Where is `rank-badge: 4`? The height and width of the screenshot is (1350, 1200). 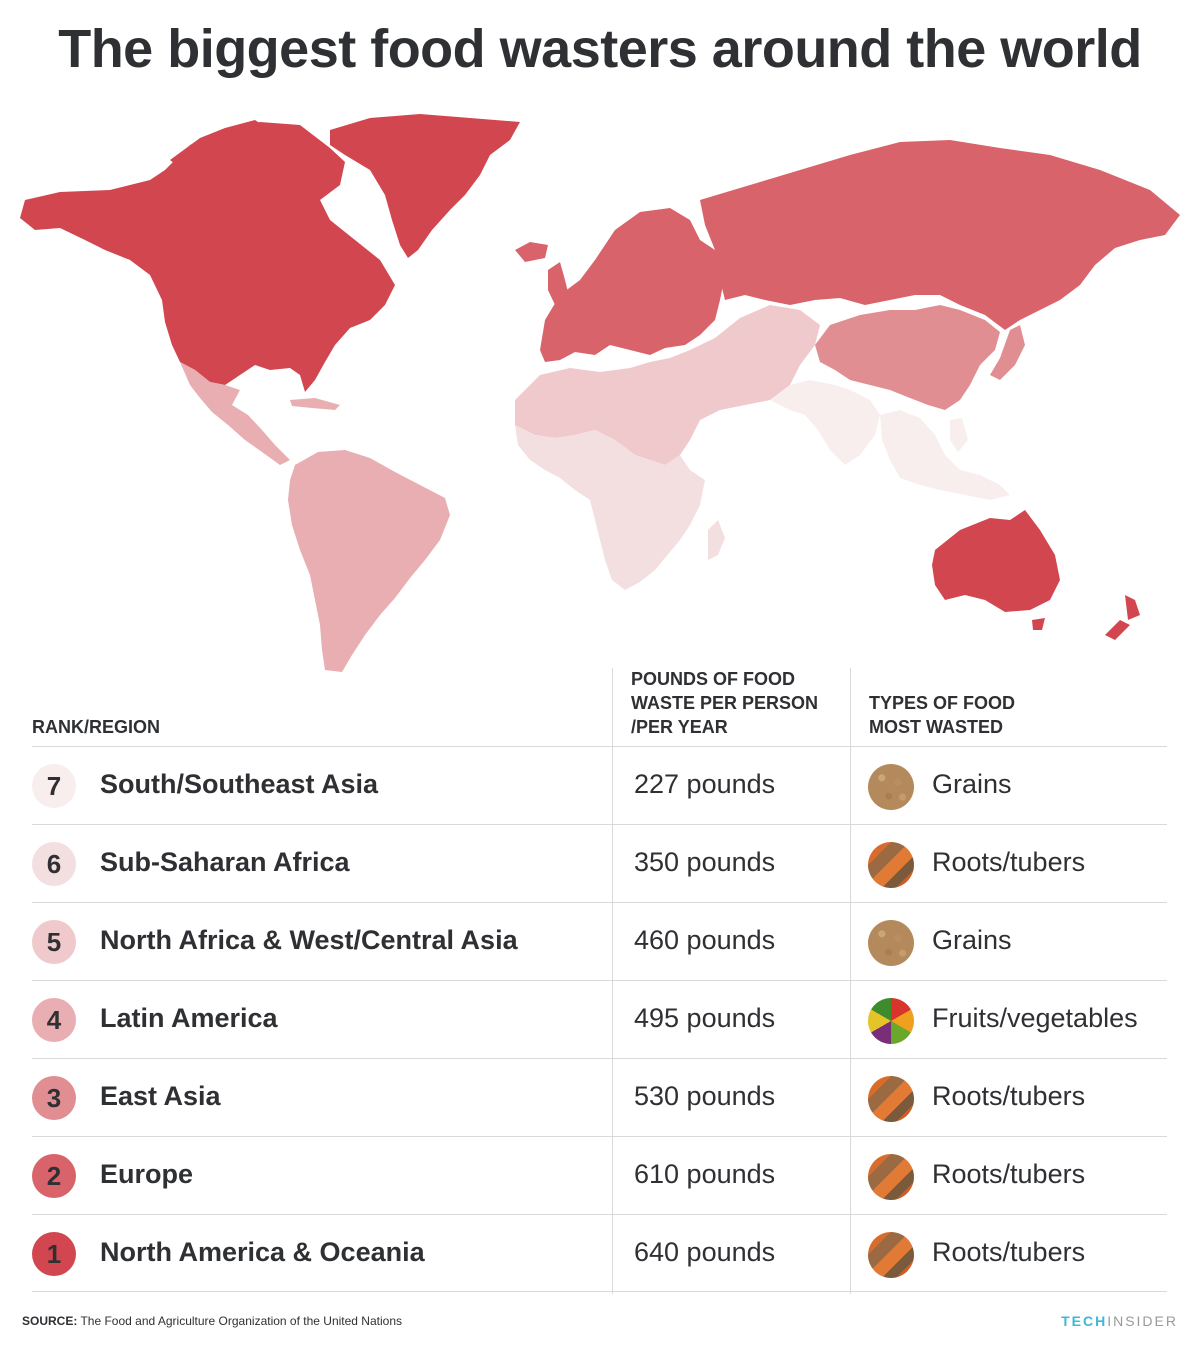 rank-badge: 4 is located at coordinates (54, 1020).